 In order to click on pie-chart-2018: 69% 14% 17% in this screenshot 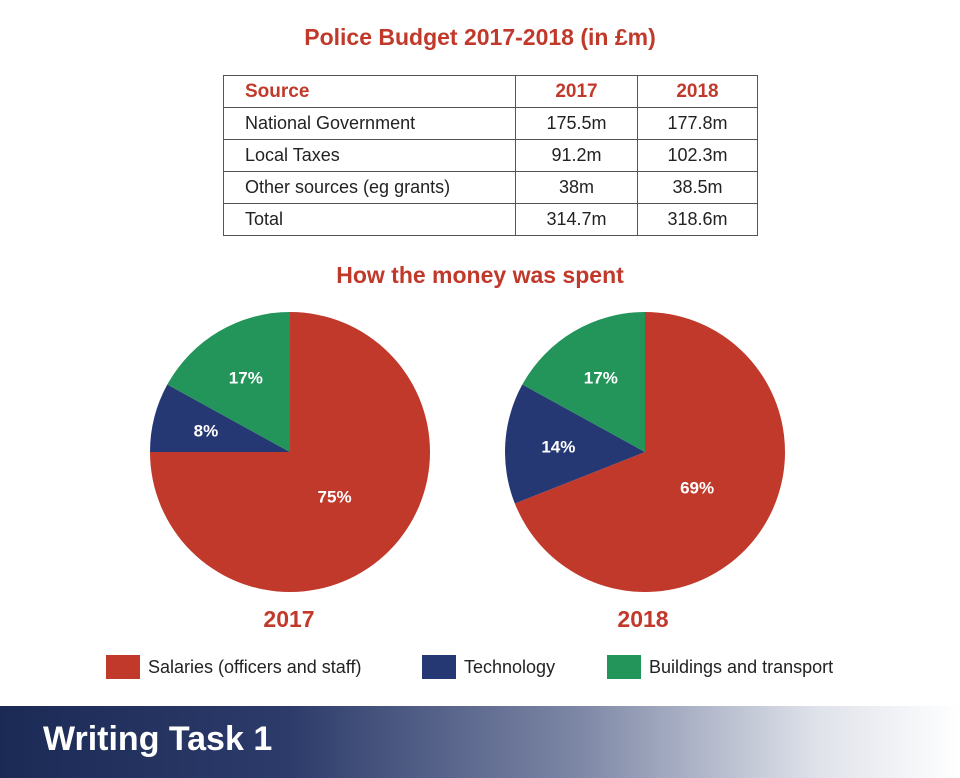, I will do `click(645, 452)`.